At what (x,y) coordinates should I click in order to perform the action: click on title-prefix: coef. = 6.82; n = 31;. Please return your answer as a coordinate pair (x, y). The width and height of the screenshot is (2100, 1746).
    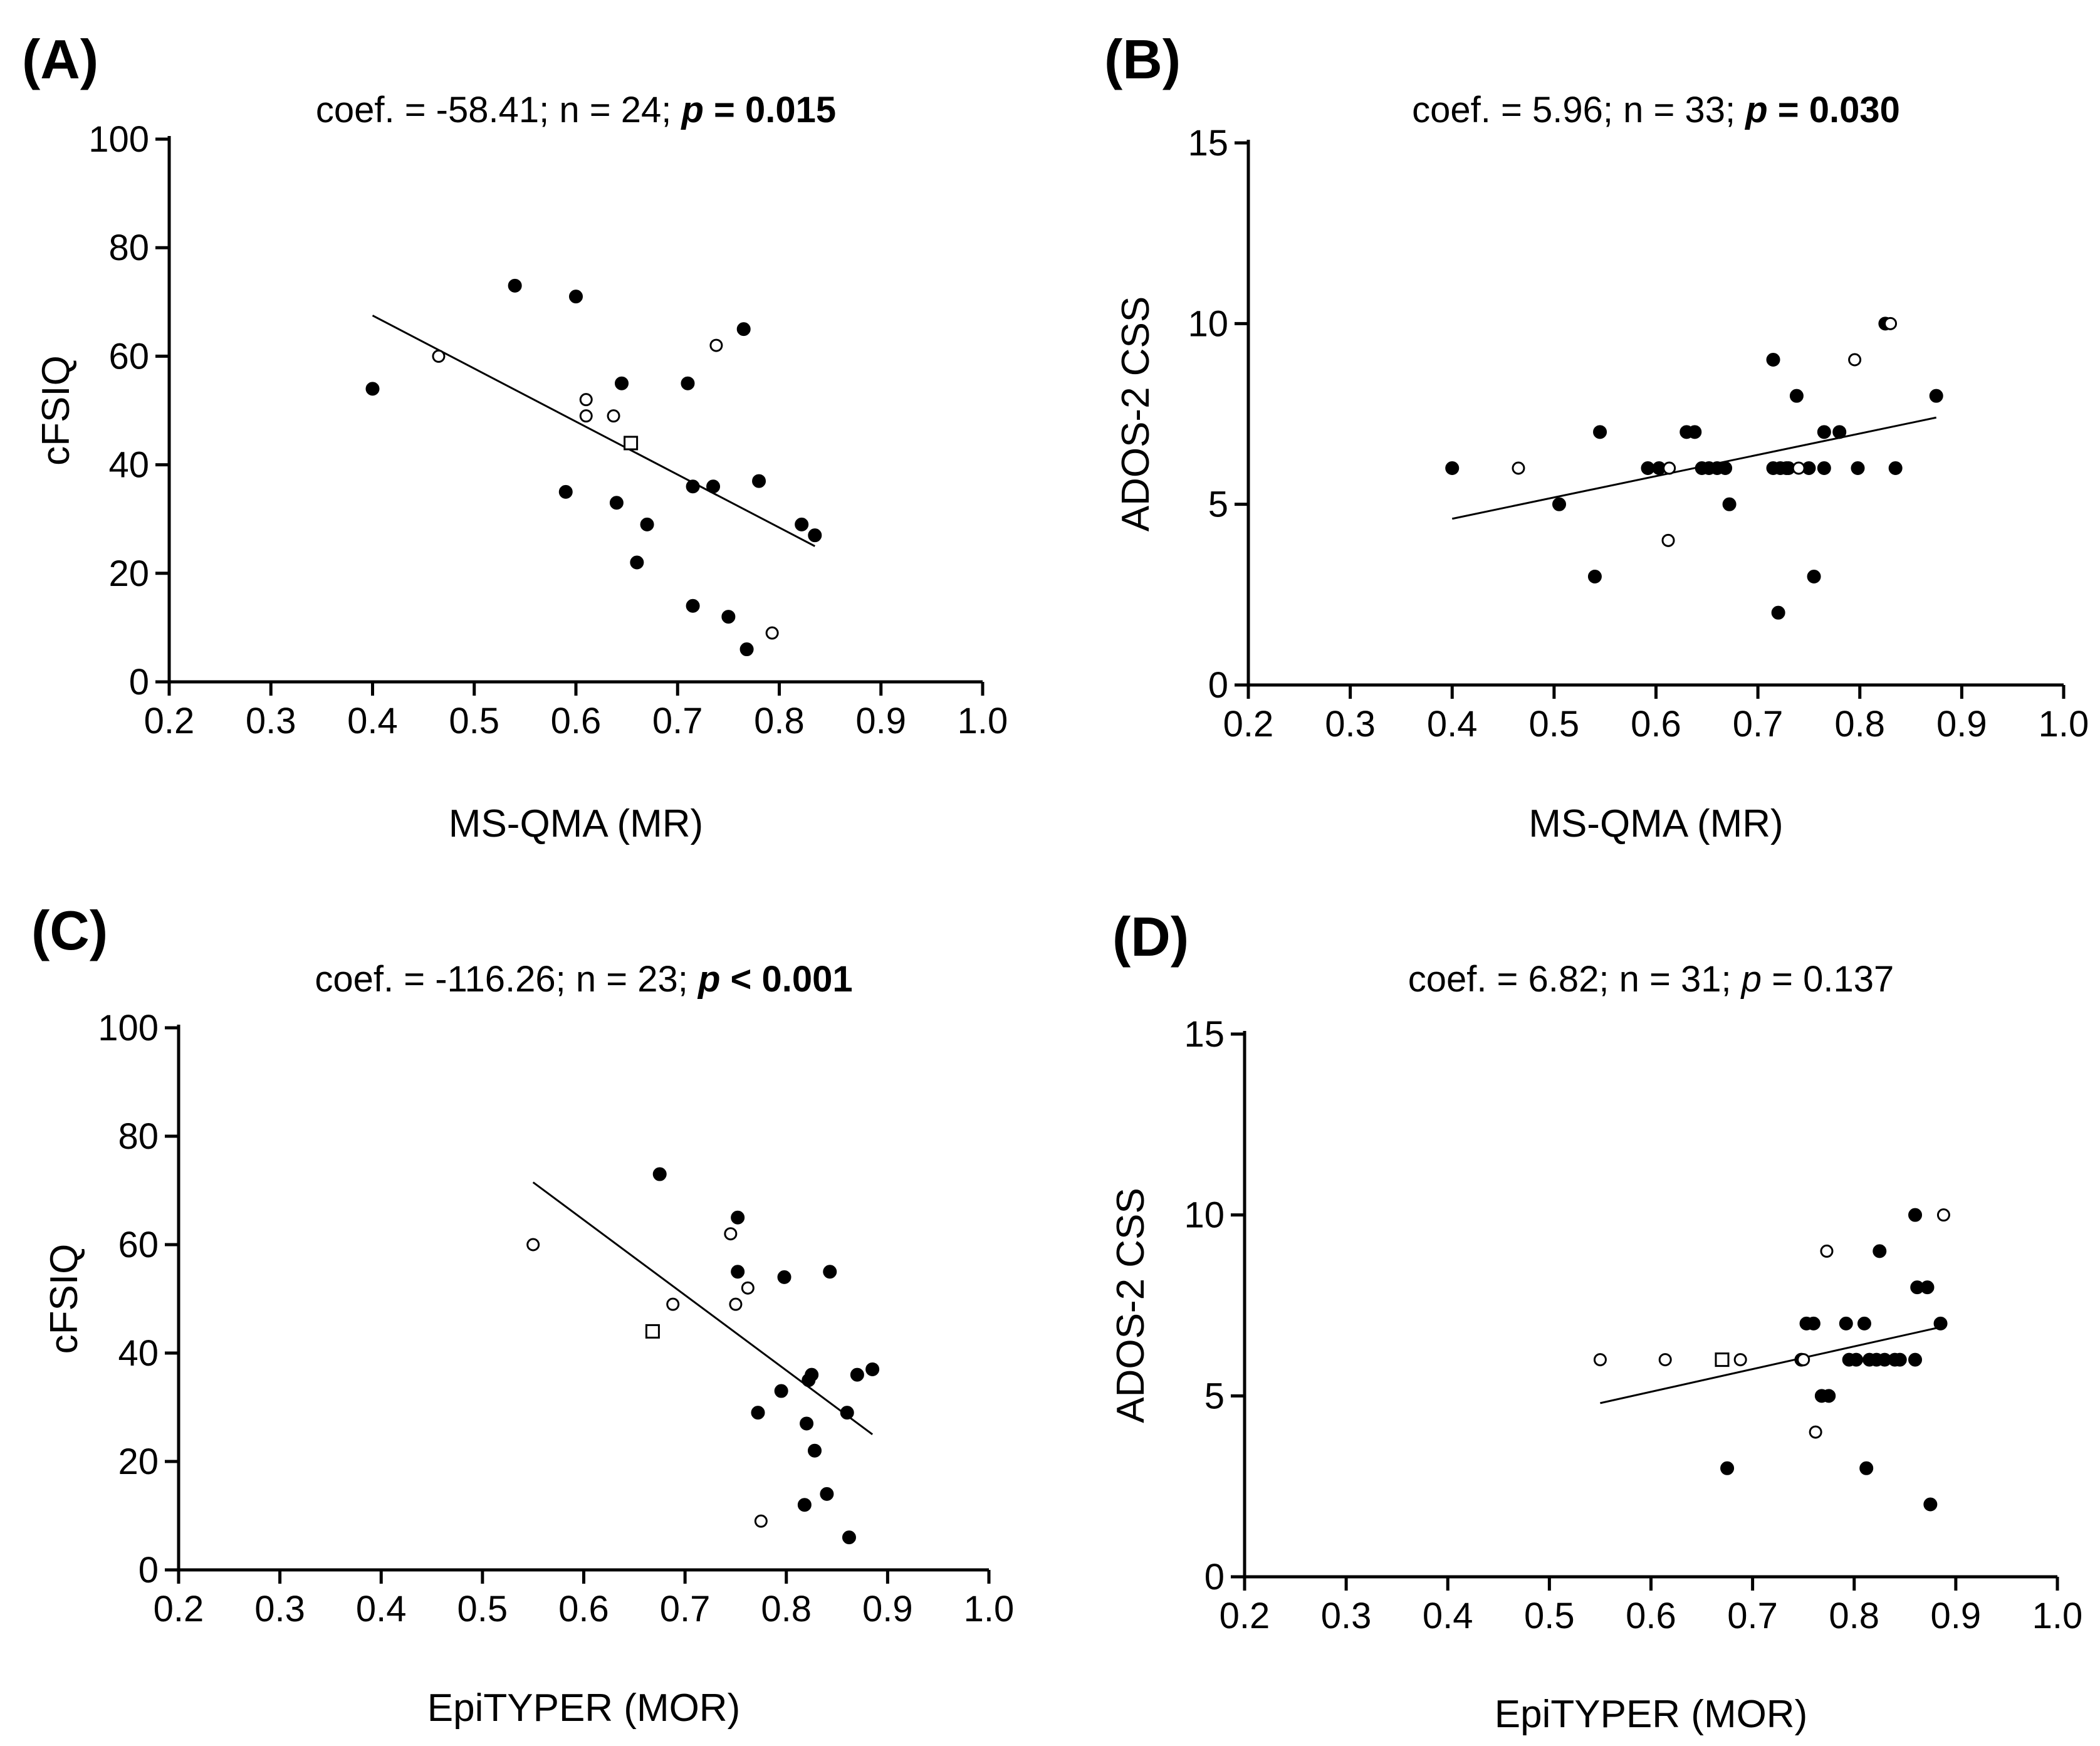
    Looking at the image, I should click on (1575, 980).